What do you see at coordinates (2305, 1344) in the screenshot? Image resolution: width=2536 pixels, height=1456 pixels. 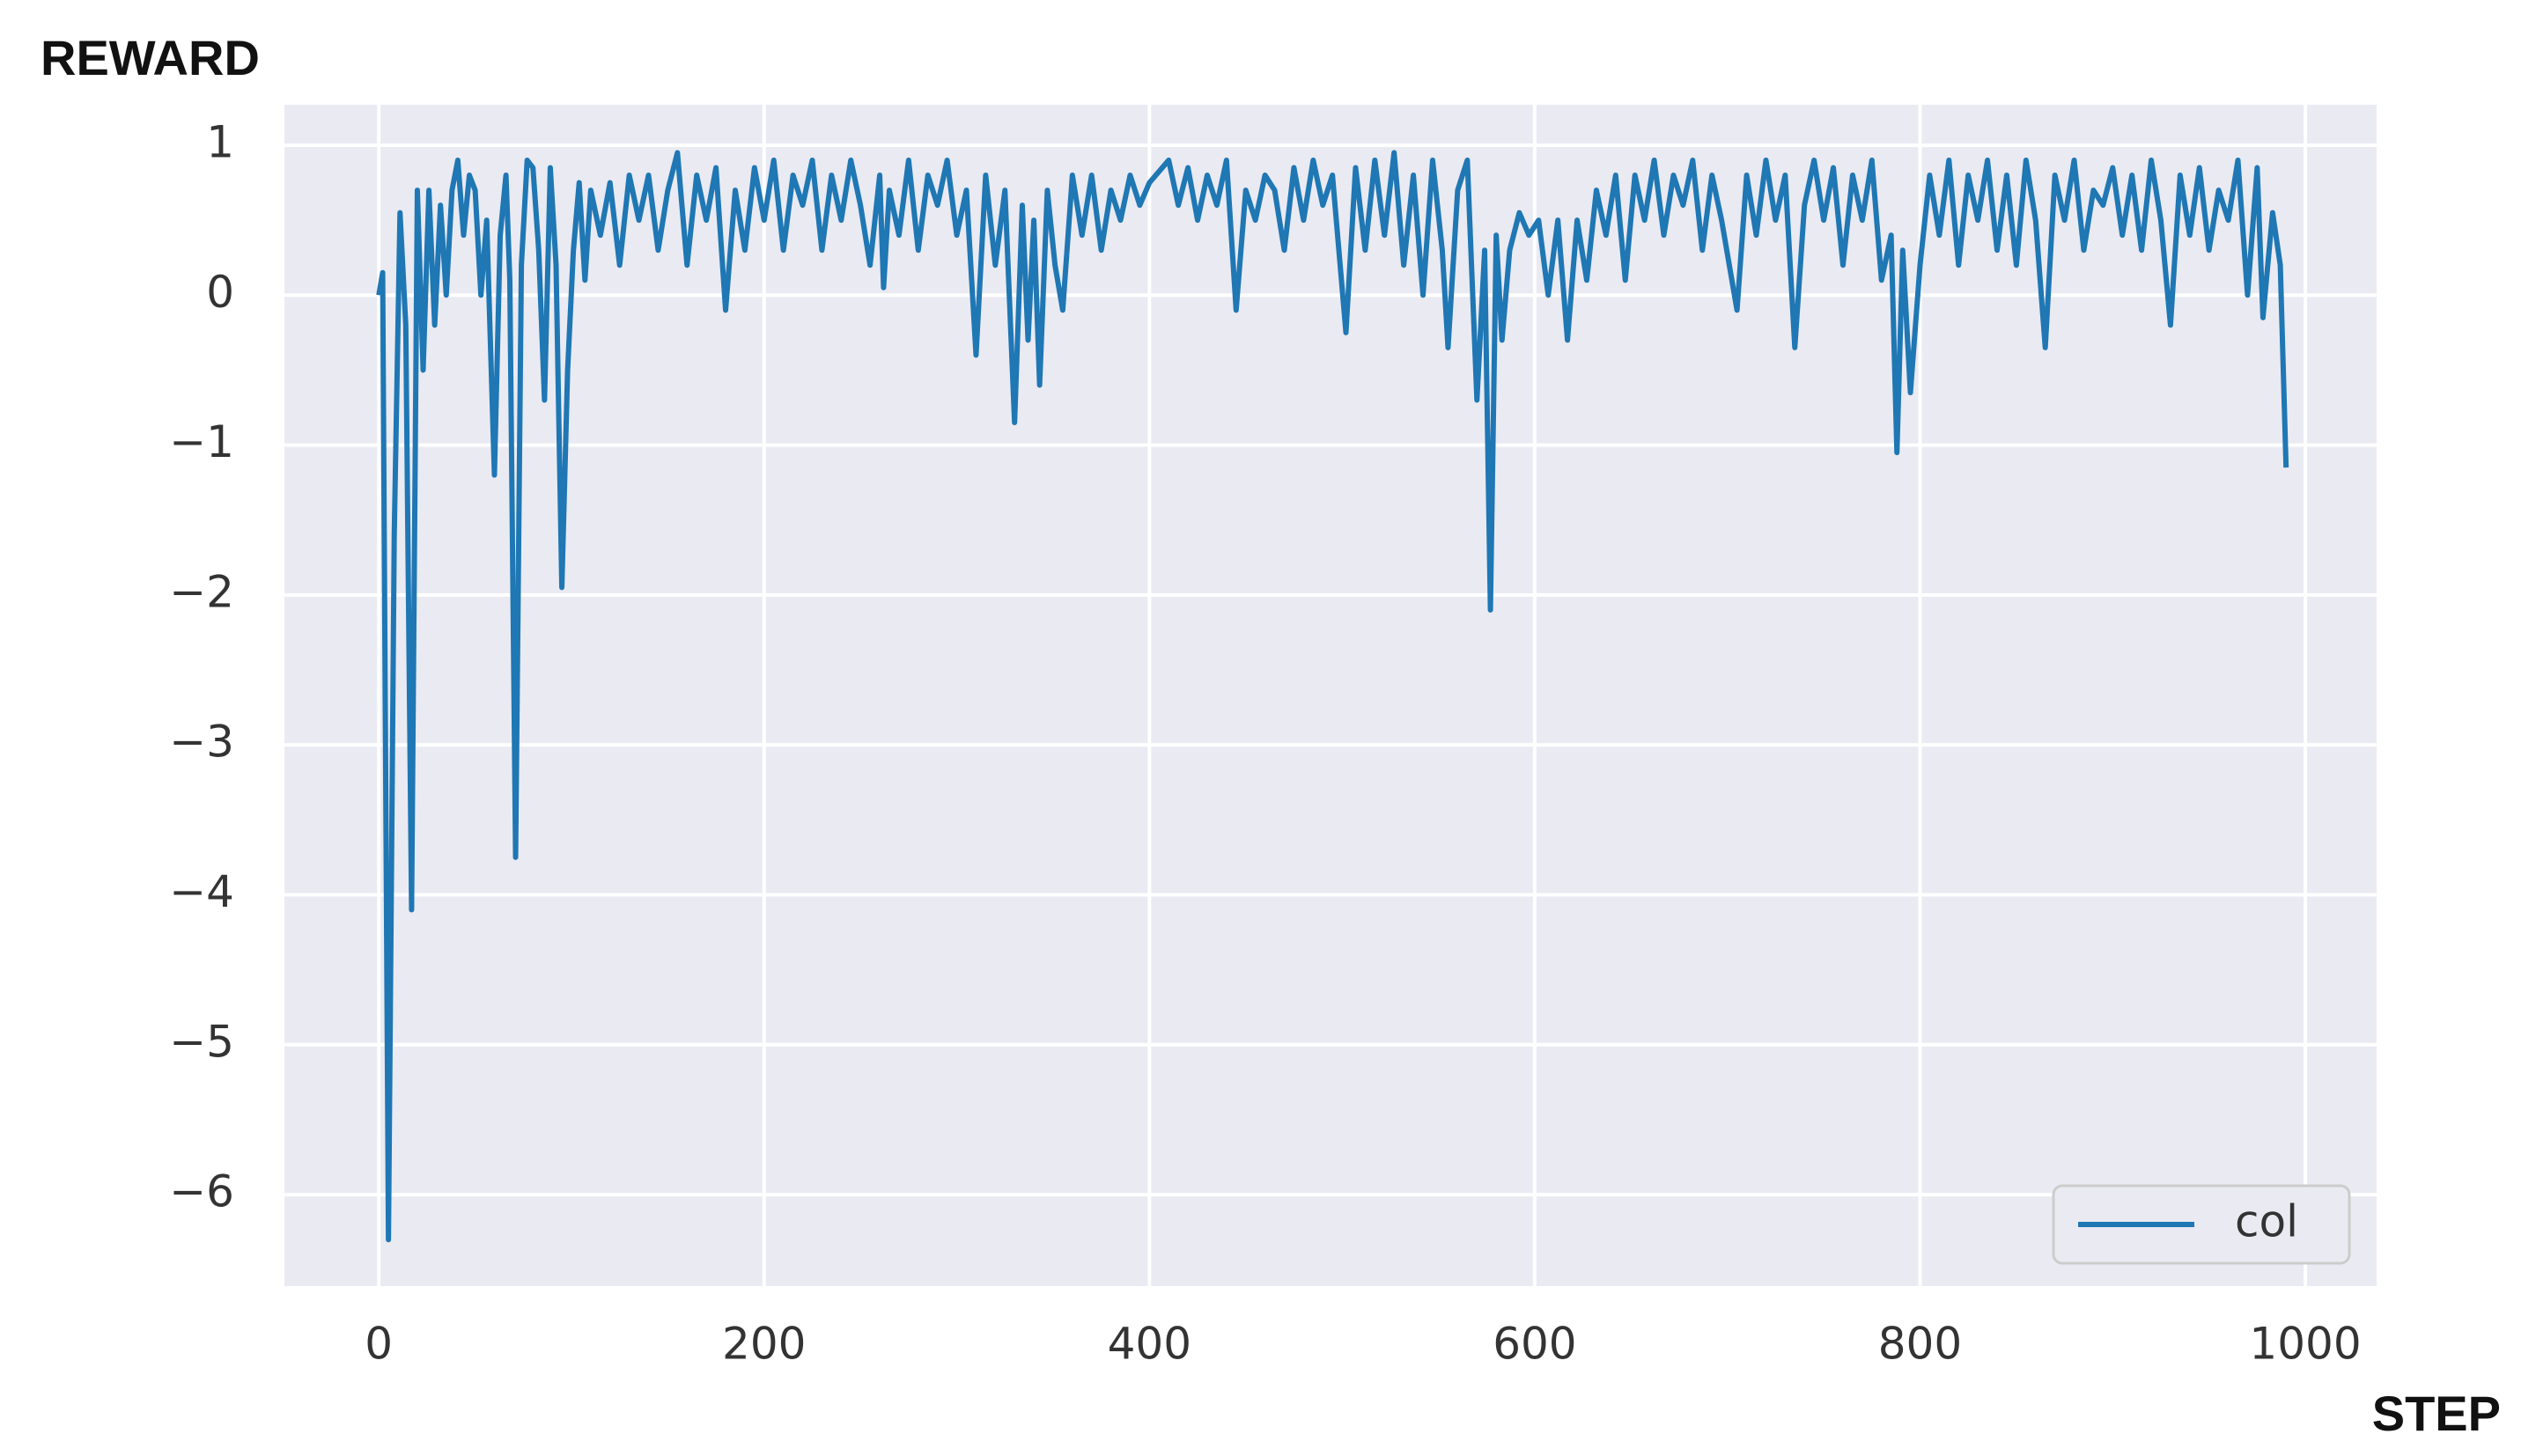 I see `x-tick-label: 1000` at bounding box center [2305, 1344].